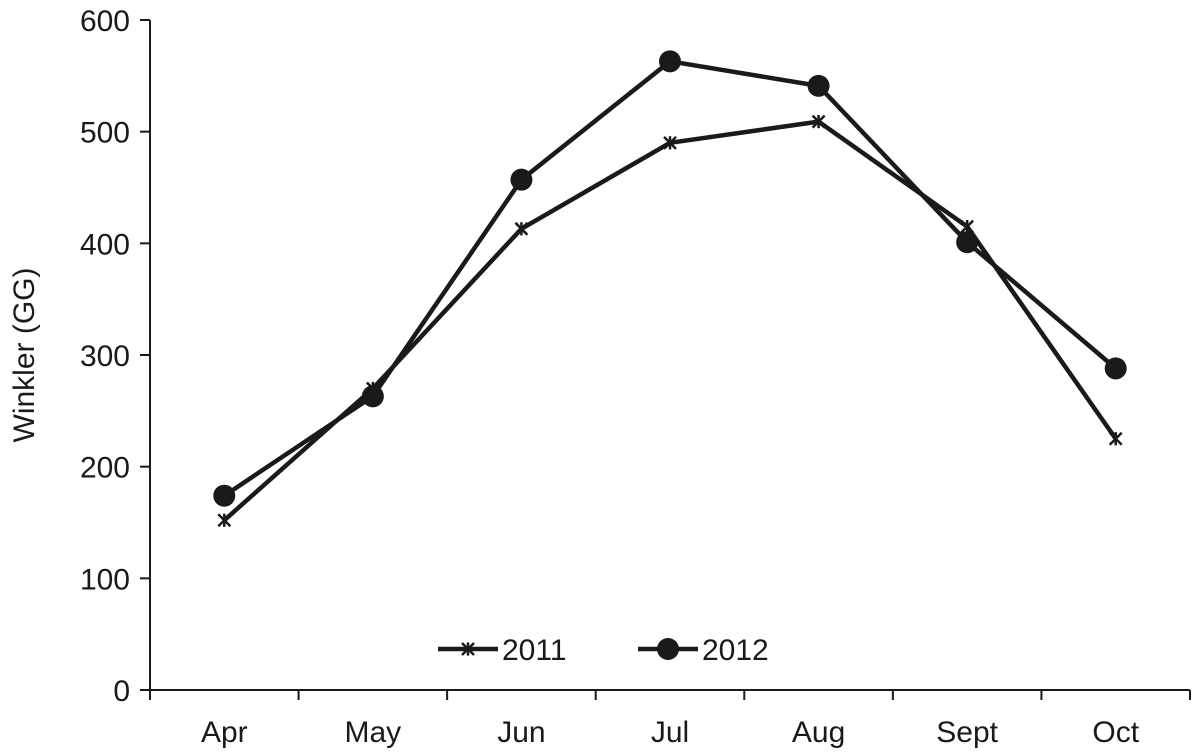 The image size is (1200, 756). I want to click on x-tick-label: May, so click(373, 732).